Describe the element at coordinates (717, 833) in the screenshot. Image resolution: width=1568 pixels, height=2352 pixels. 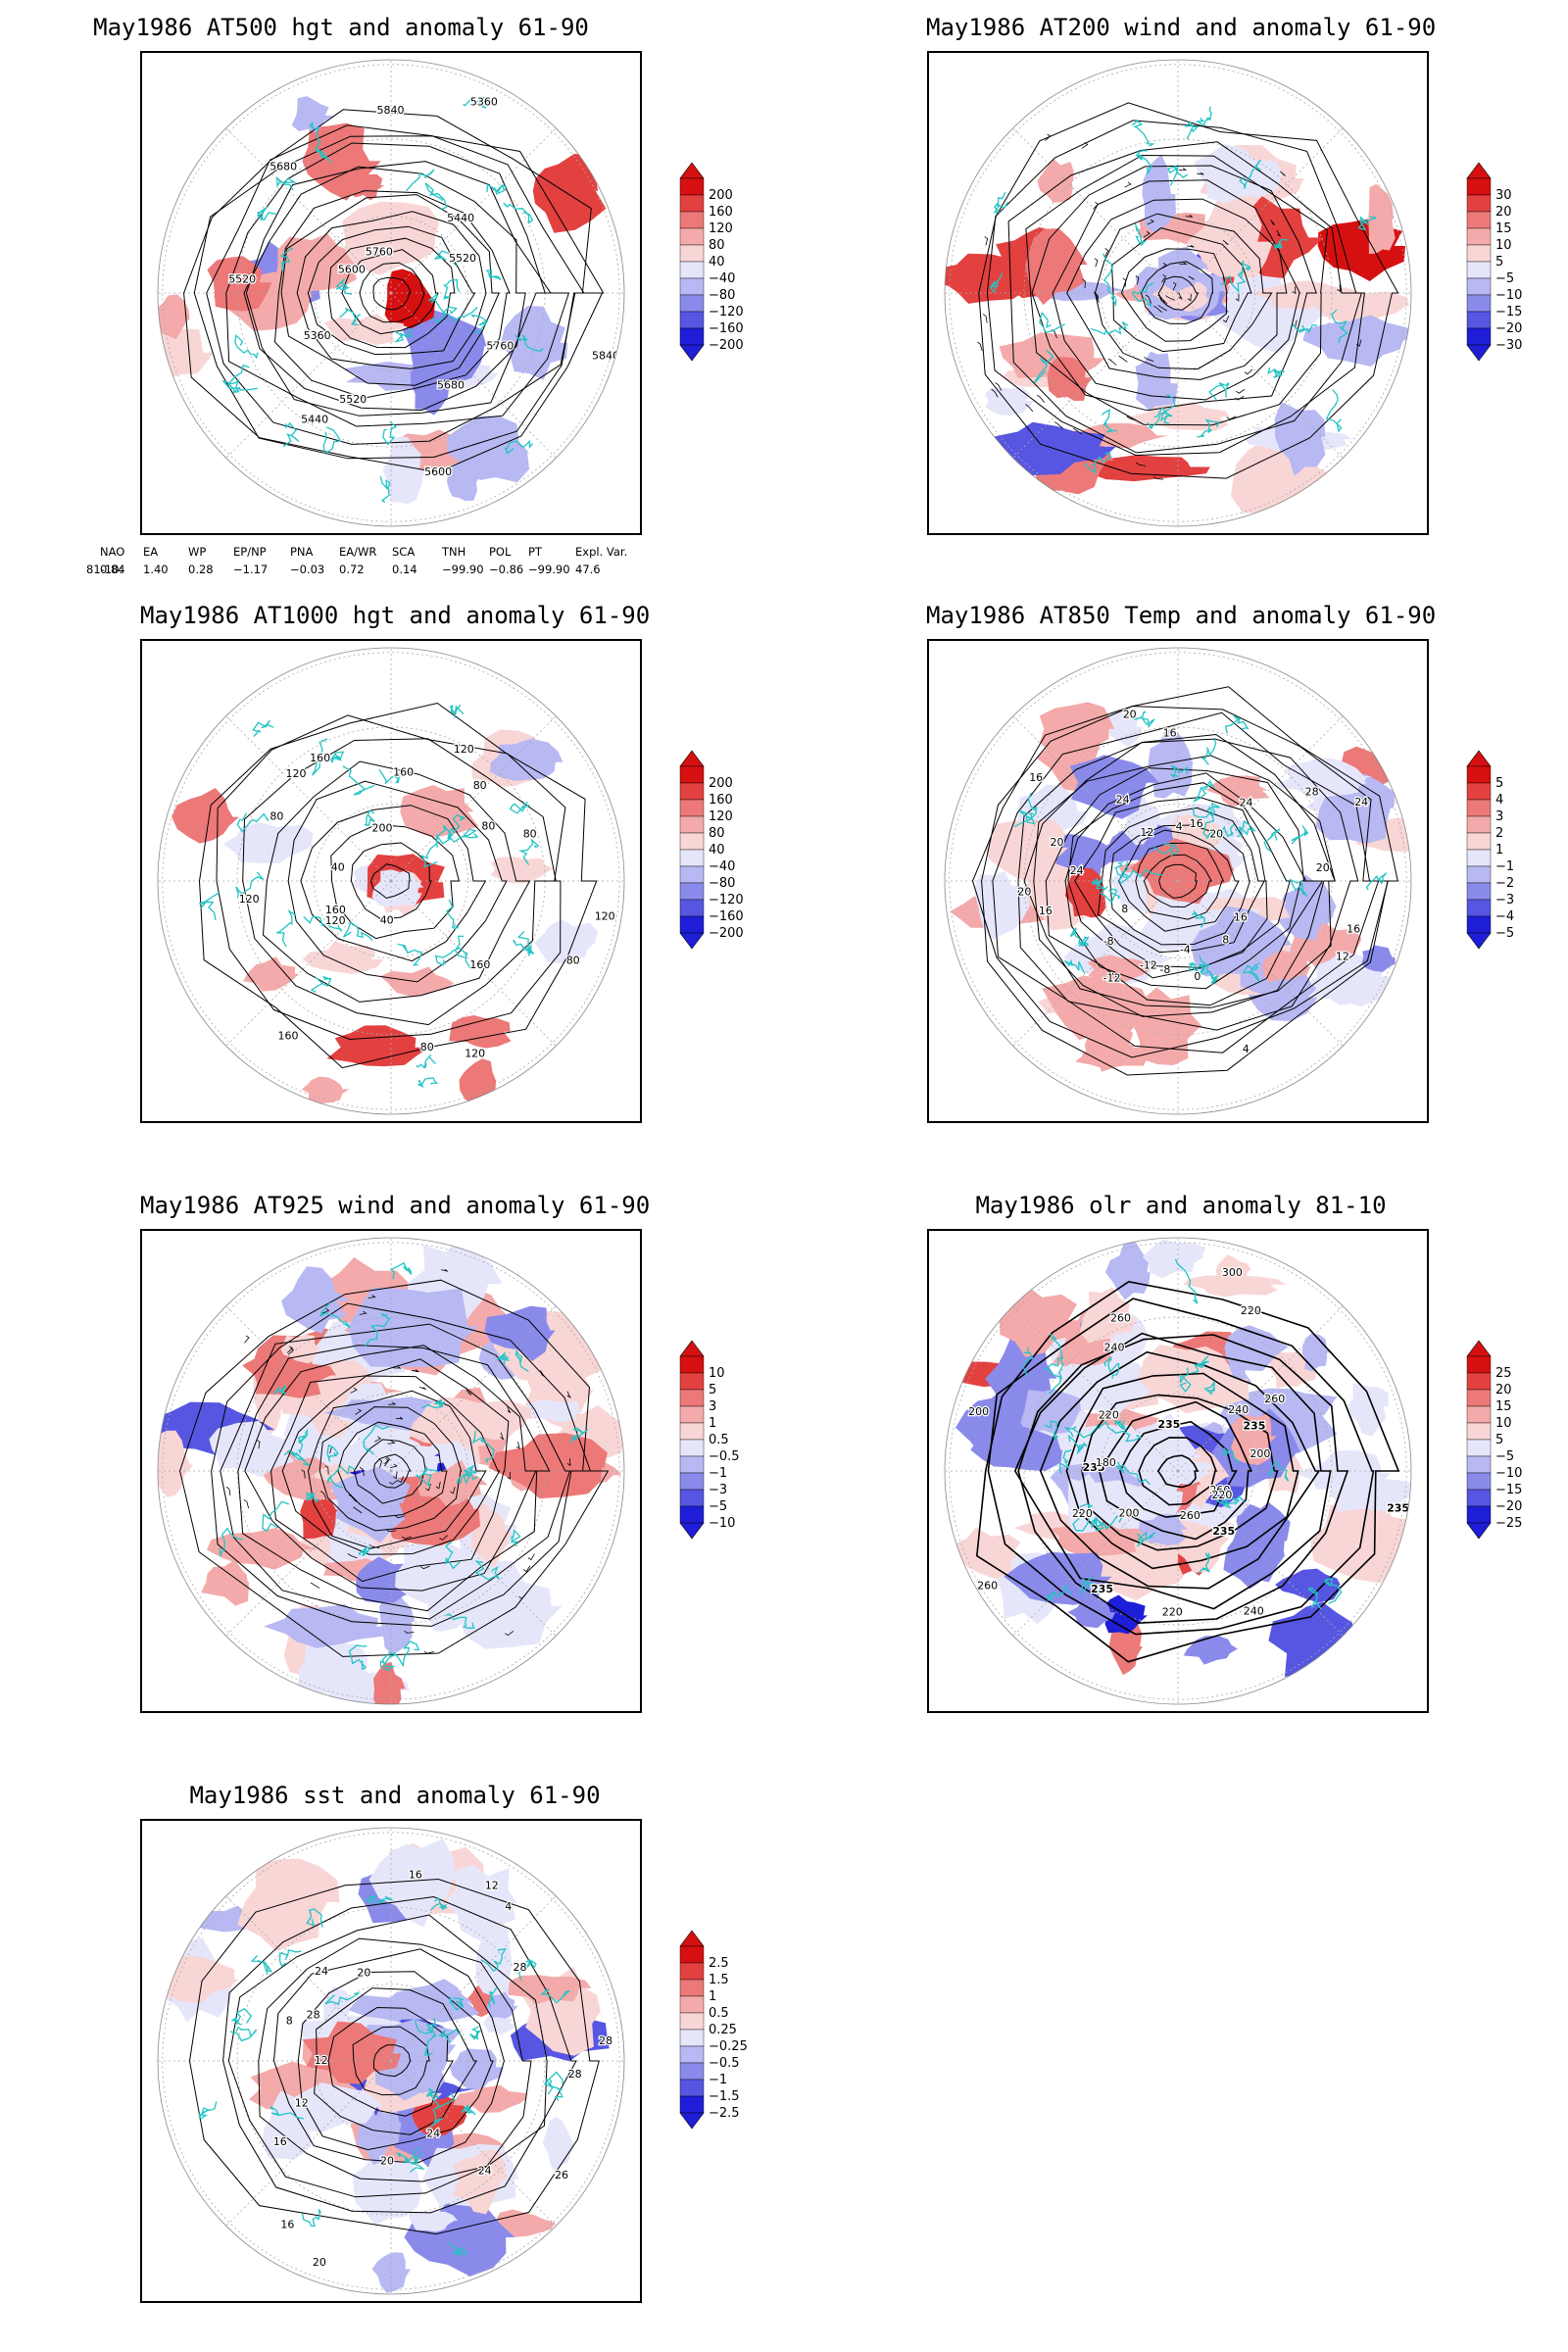
I see `color-bar-label: 80` at that location.